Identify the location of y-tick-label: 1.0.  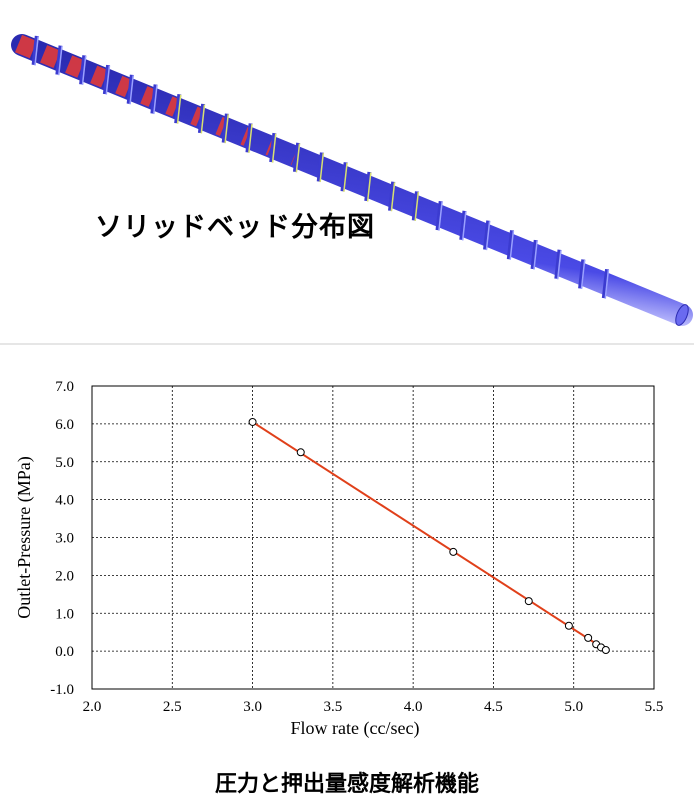
(64, 614).